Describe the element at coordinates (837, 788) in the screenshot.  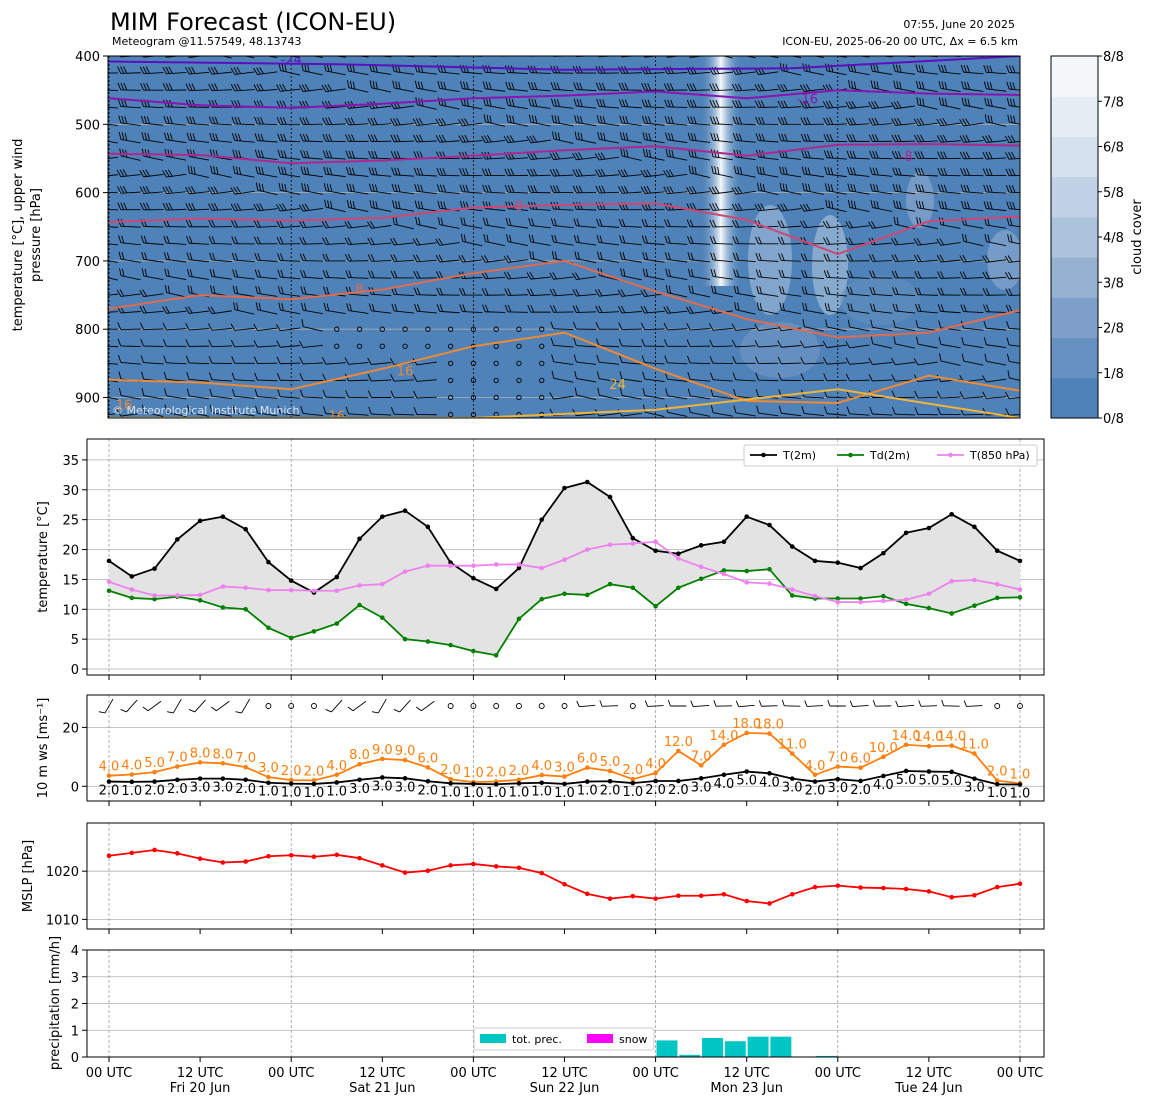
I see `mean-wind-value-label: 3.0` at that location.